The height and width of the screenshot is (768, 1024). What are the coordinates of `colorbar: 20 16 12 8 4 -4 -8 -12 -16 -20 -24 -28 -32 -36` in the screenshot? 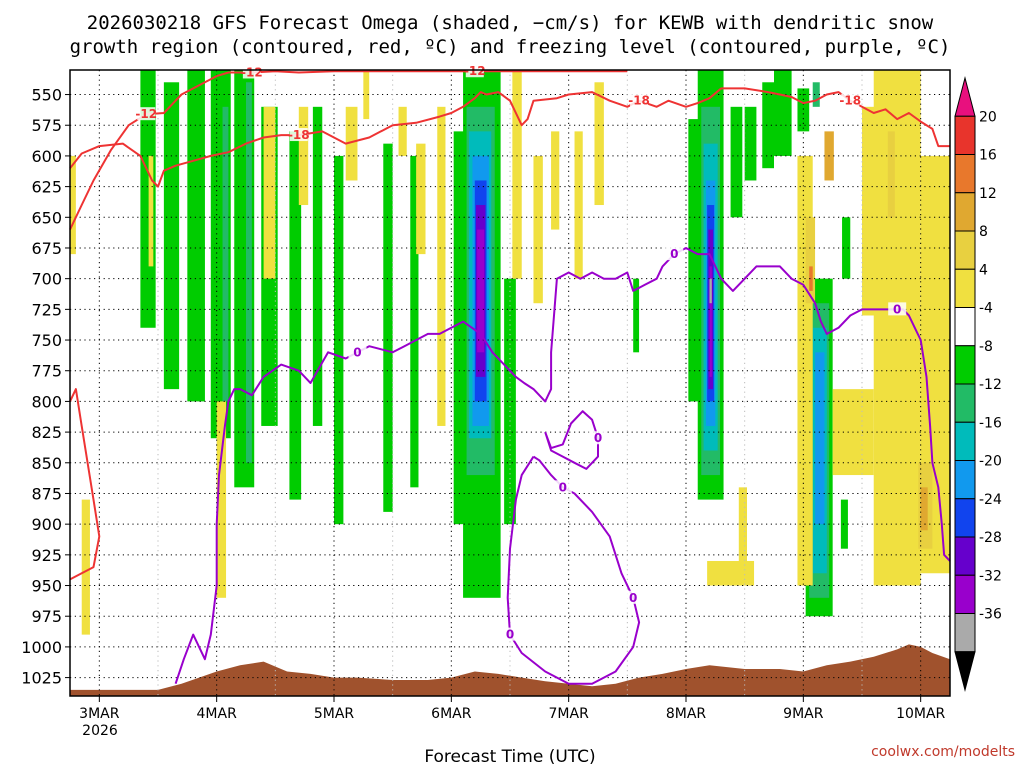 It's located at (978, 384).